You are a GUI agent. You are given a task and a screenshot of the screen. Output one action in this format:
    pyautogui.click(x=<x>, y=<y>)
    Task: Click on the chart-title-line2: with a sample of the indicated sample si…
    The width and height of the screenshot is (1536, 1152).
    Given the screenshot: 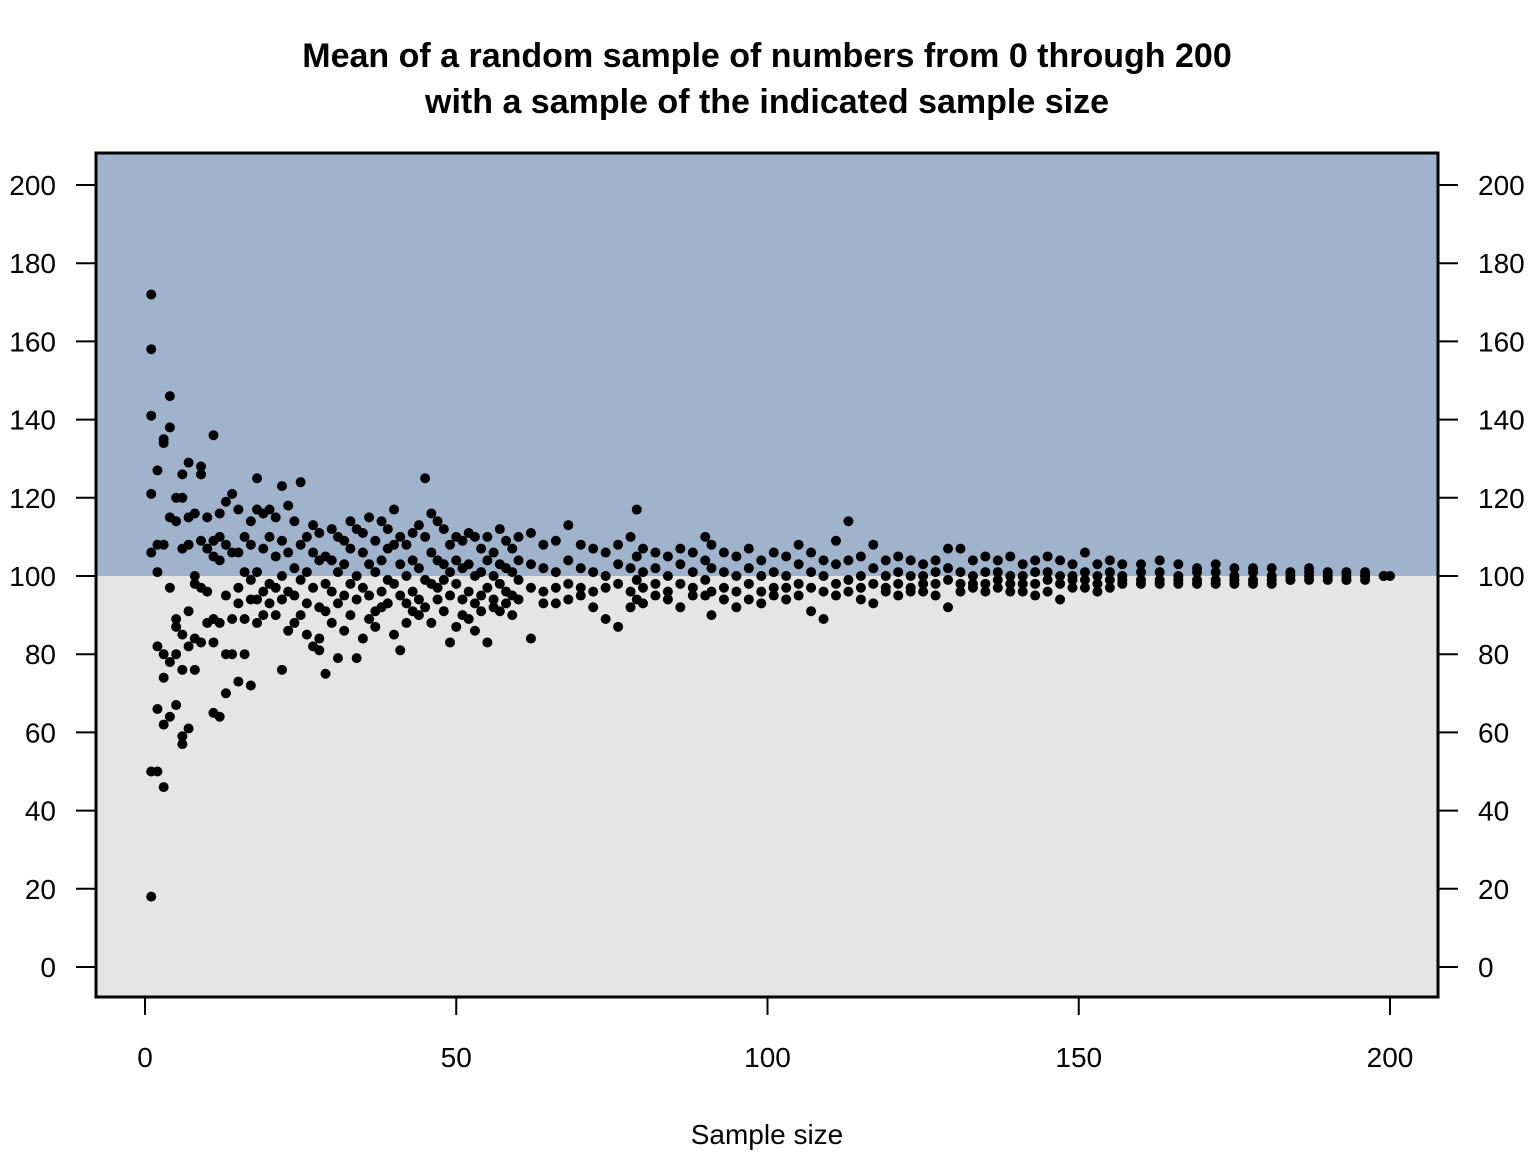 What is the action you would take?
    pyautogui.click(x=766, y=102)
    